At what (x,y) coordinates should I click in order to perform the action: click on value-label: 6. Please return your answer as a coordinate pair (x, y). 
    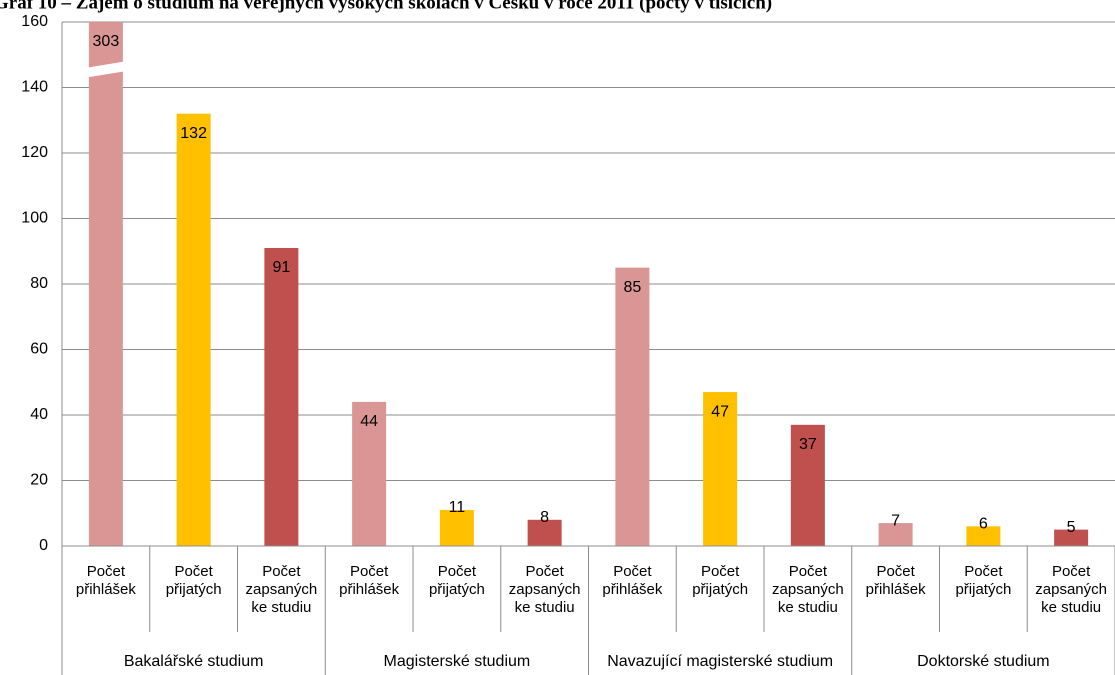
    Looking at the image, I should click on (983, 524).